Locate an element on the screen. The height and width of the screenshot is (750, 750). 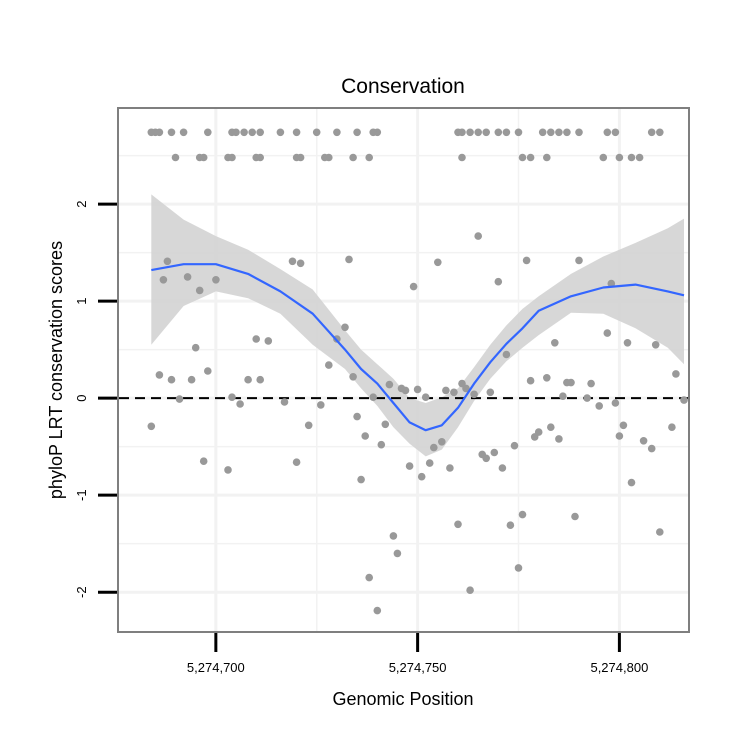
y-tick-label: 0 is located at coordinates (81, 397).